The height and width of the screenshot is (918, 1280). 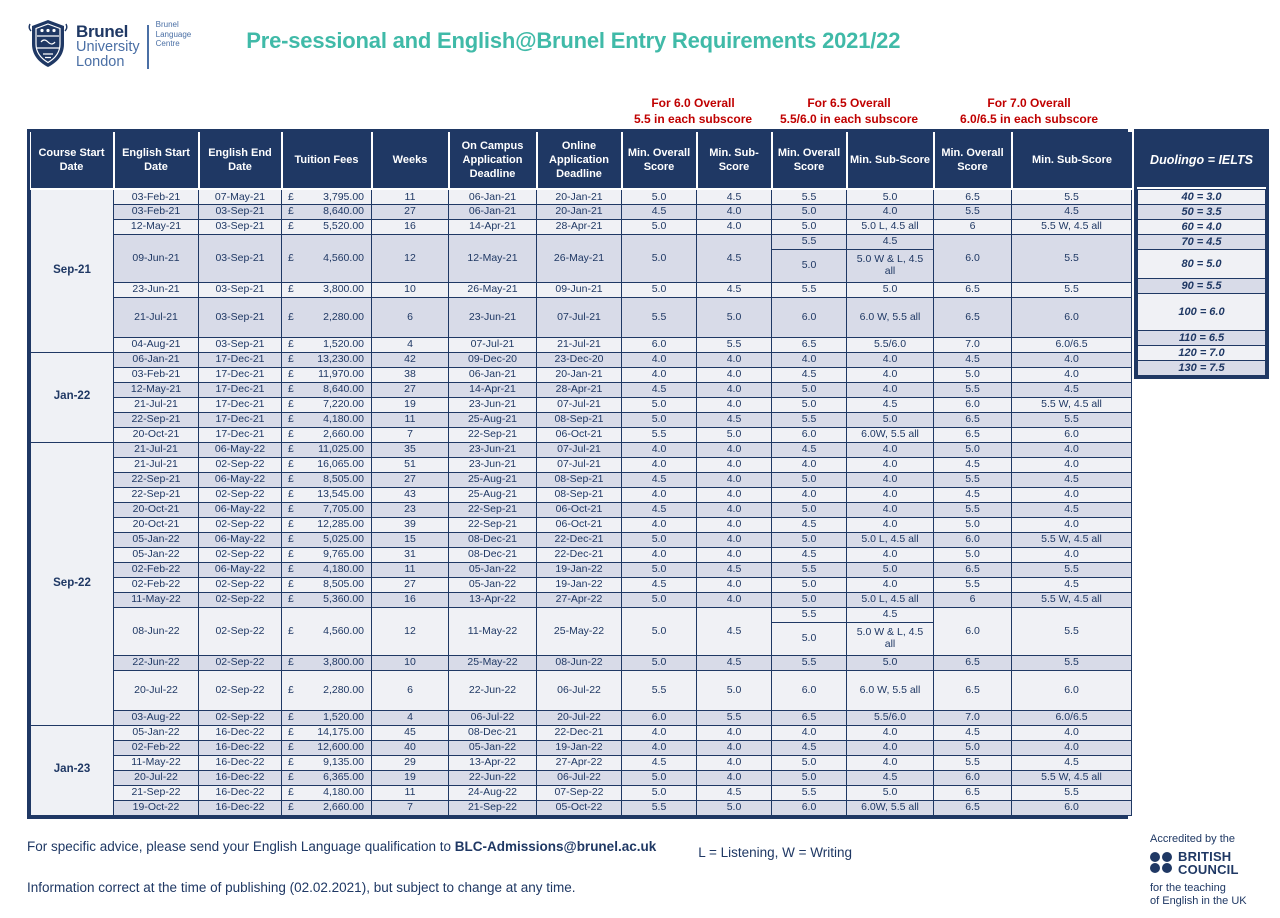 What do you see at coordinates (326, 258) in the screenshot?
I see `cell-tuition_fees: £4,560.00` at bounding box center [326, 258].